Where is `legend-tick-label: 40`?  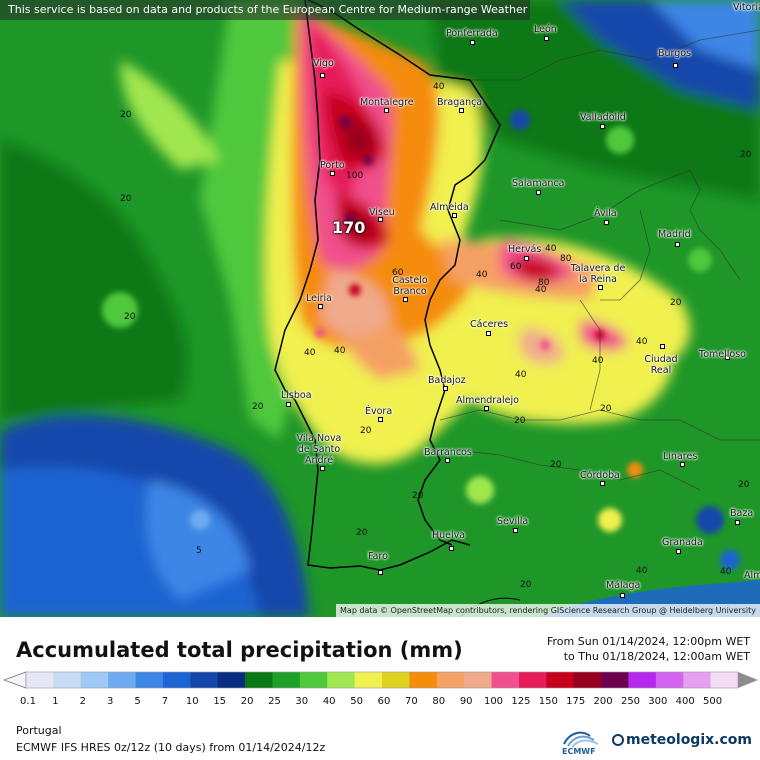
legend-tick-label: 40 is located at coordinates (329, 701).